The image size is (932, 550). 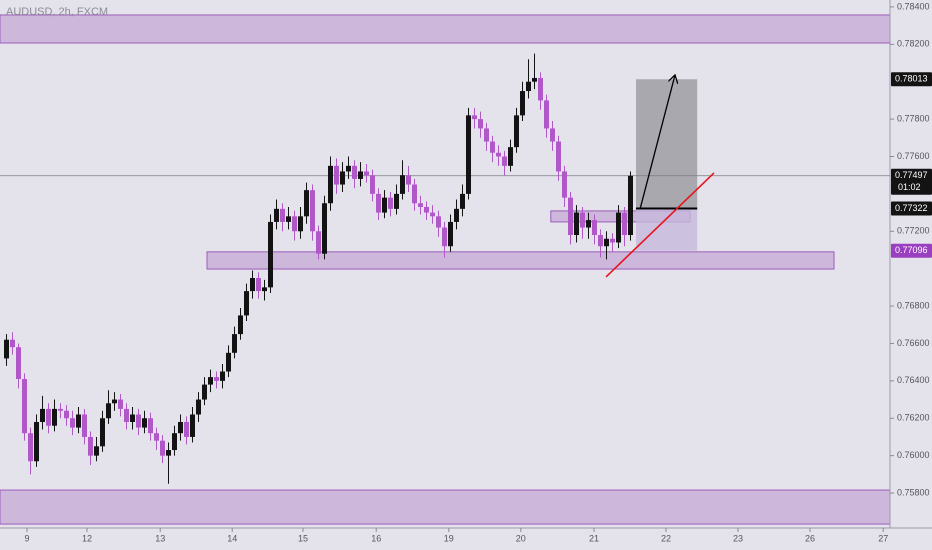 I want to click on price-label: 0.77497, so click(x=911, y=175).